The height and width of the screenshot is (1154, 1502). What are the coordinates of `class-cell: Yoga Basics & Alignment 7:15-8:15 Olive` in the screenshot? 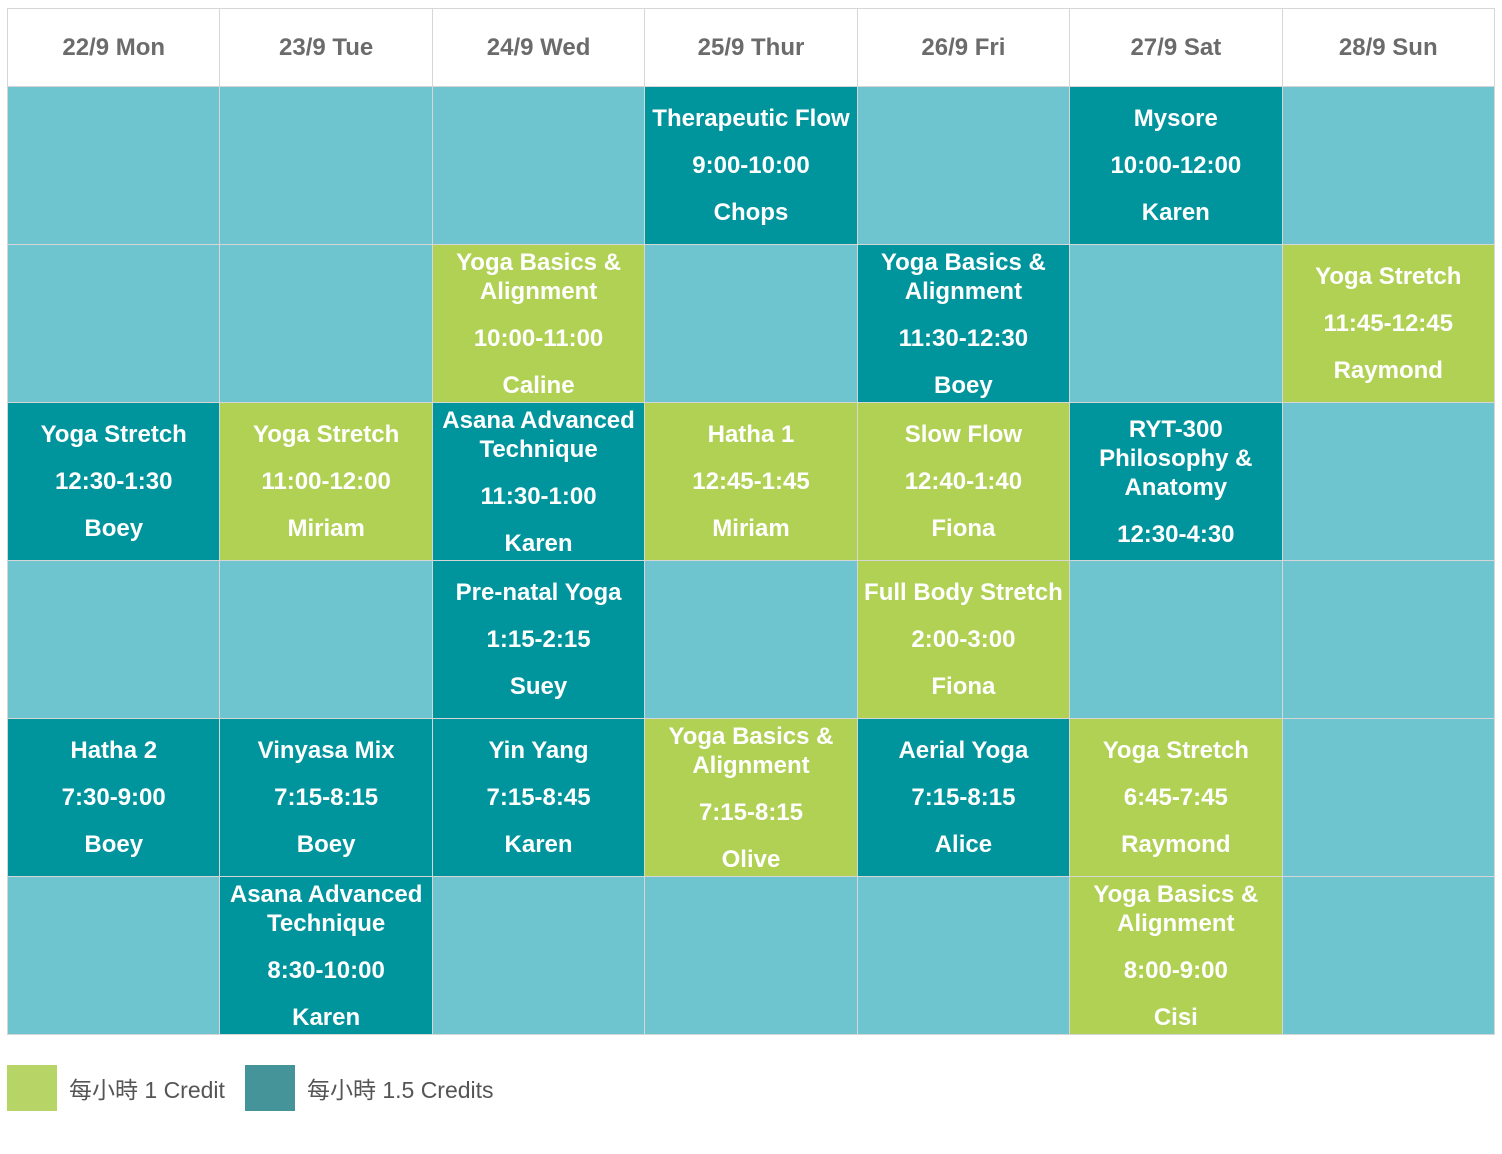 It's located at (751, 797).